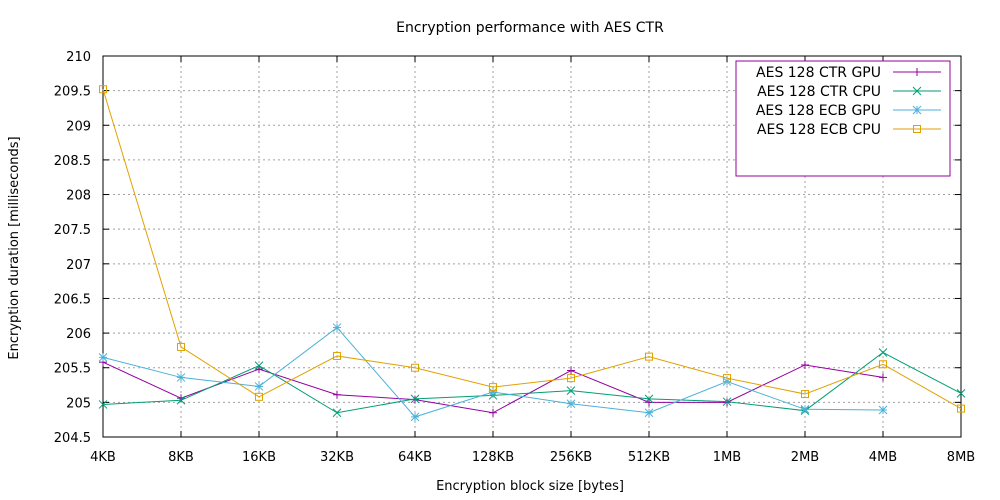  I want to click on series-line, so click(532, 382).